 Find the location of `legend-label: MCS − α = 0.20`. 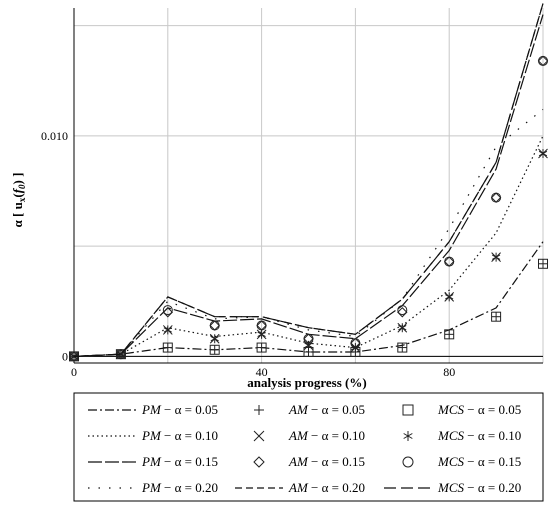

legend-label: MCS − α = 0.20 is located at coordinates (479, 487).